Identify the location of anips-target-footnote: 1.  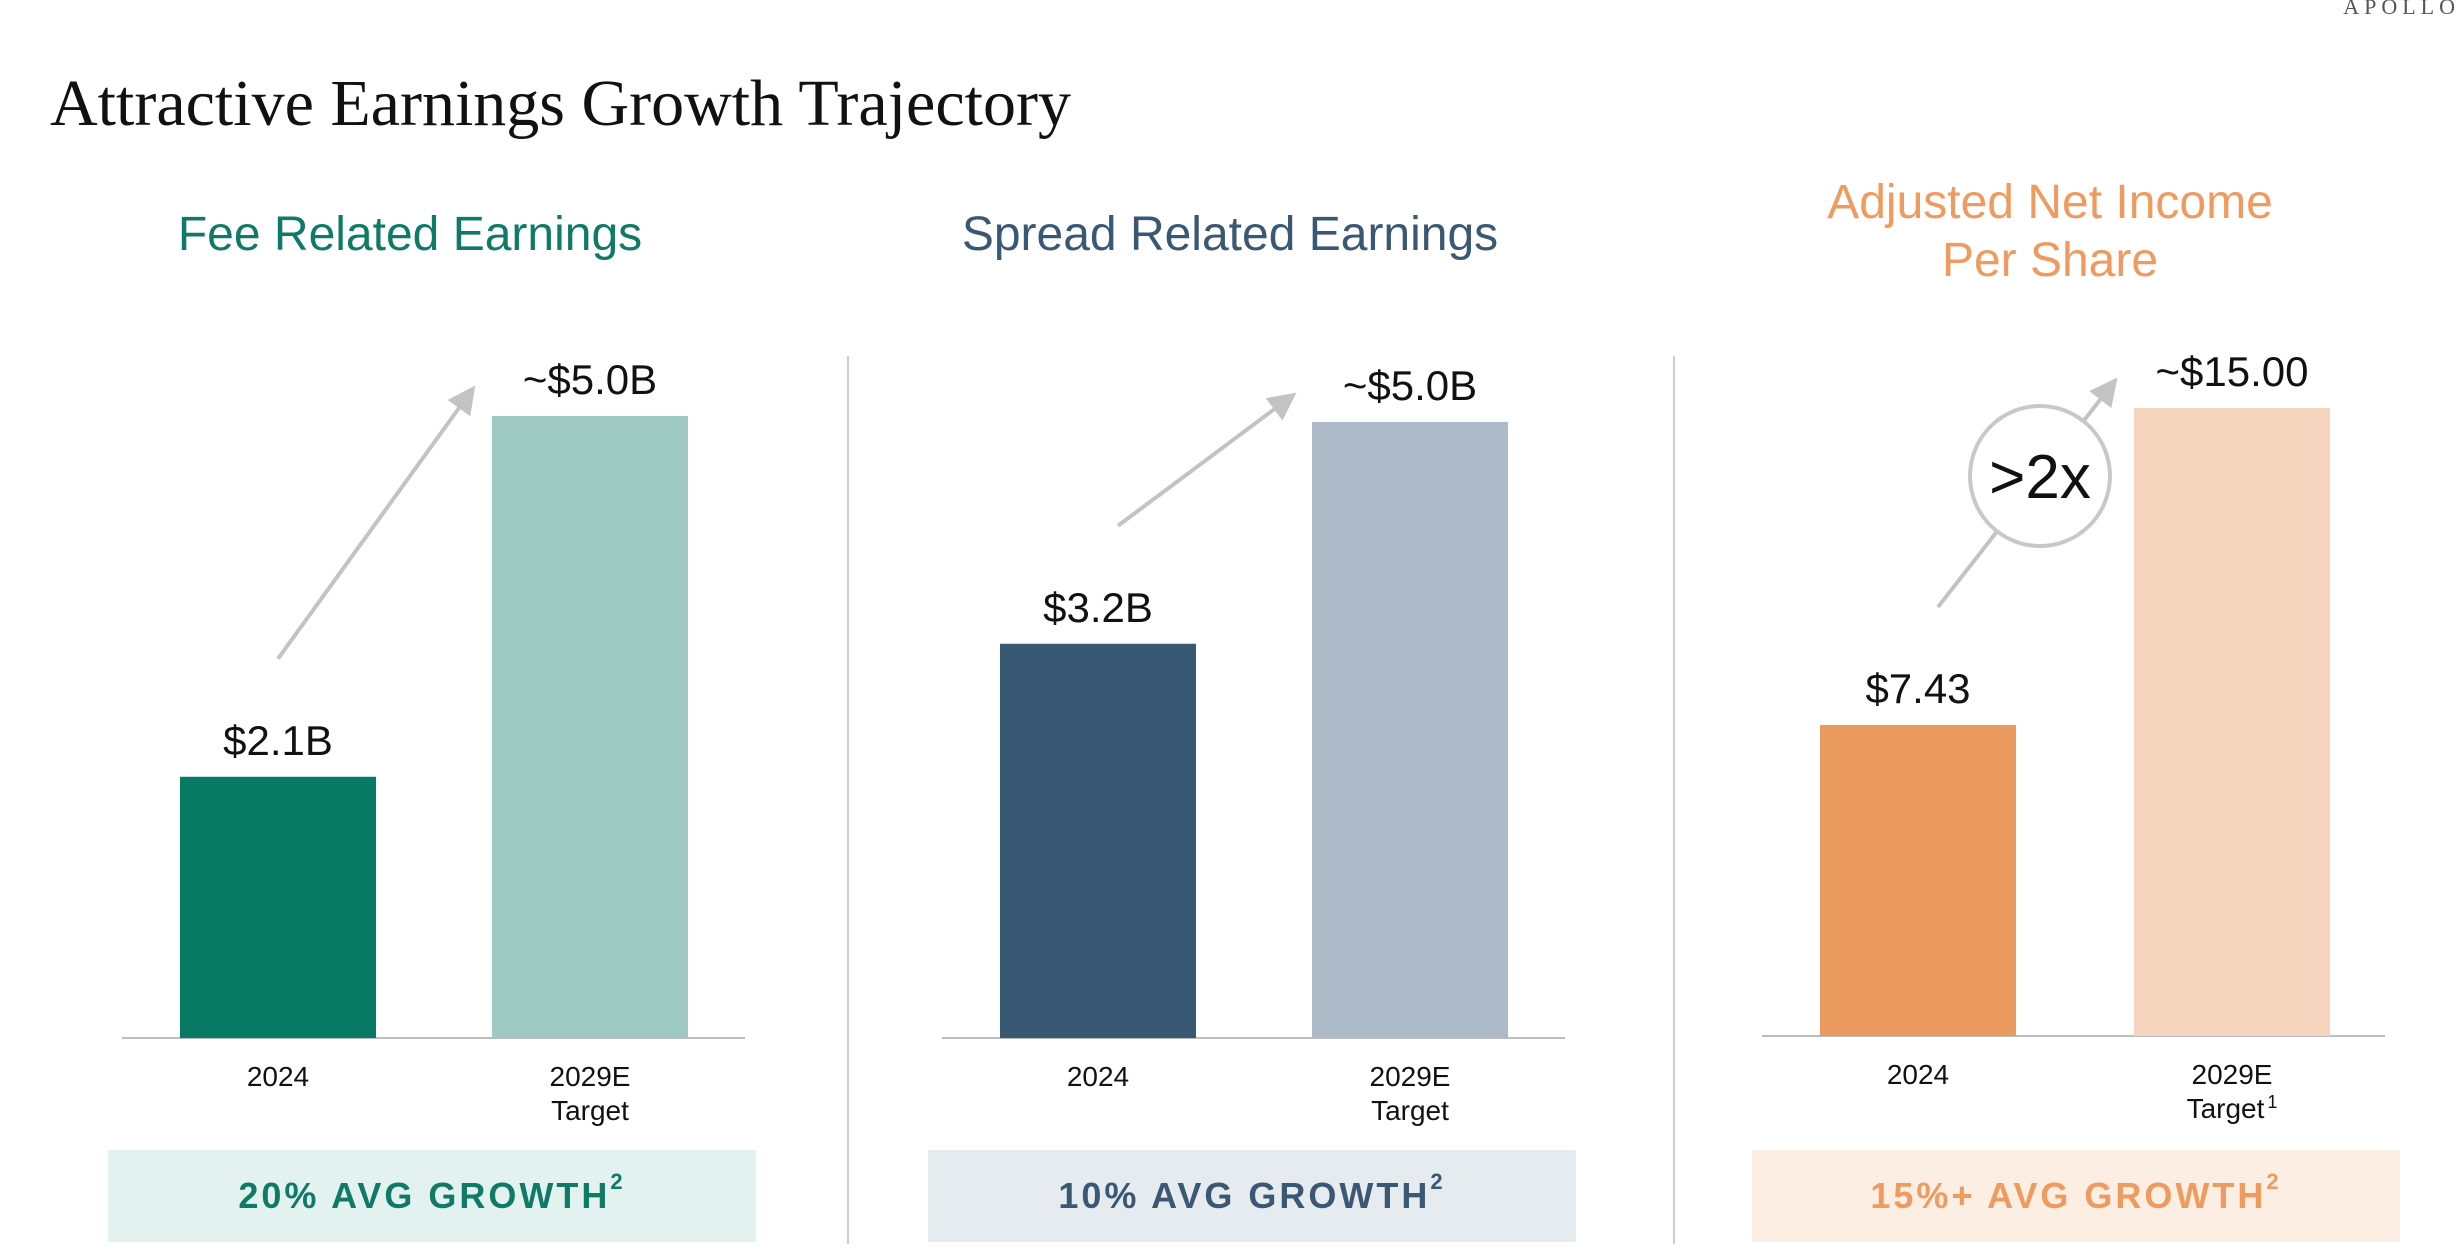
(2272, 1102).